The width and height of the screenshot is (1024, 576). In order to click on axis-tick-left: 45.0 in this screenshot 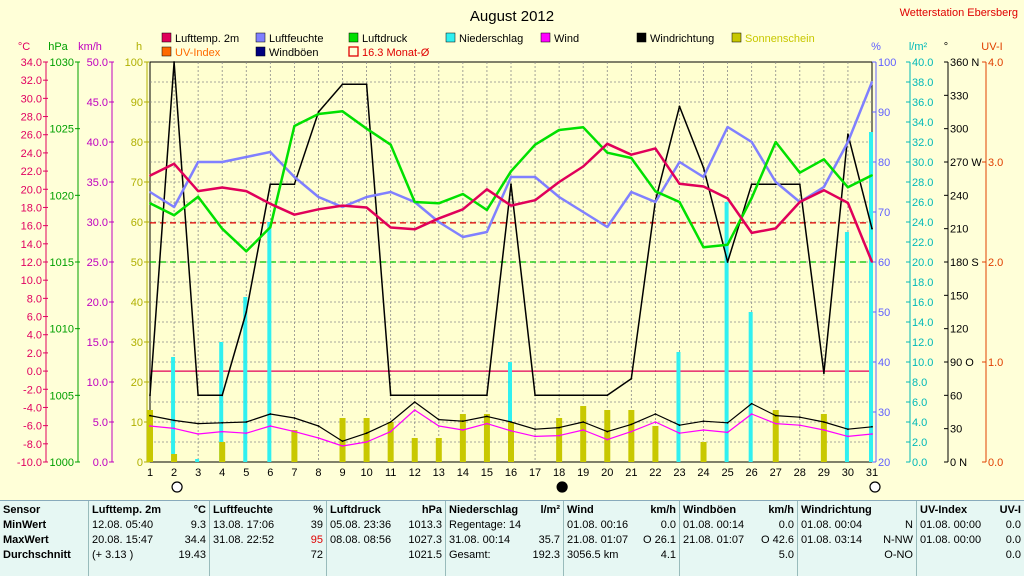, I will do `click(97, 103)`.